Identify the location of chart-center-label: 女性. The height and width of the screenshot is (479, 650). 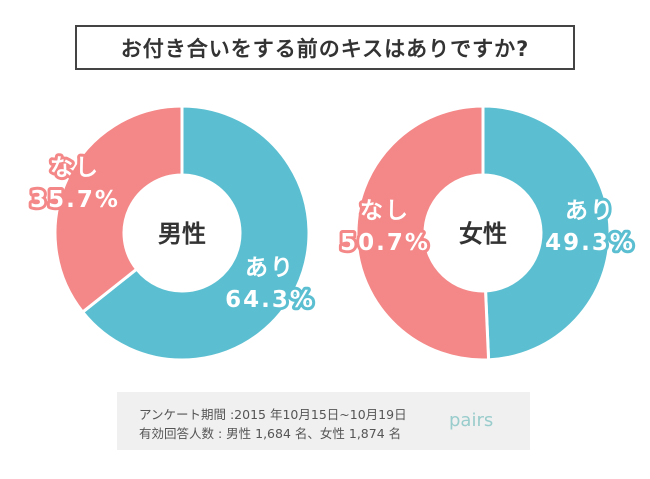
(483, 234).